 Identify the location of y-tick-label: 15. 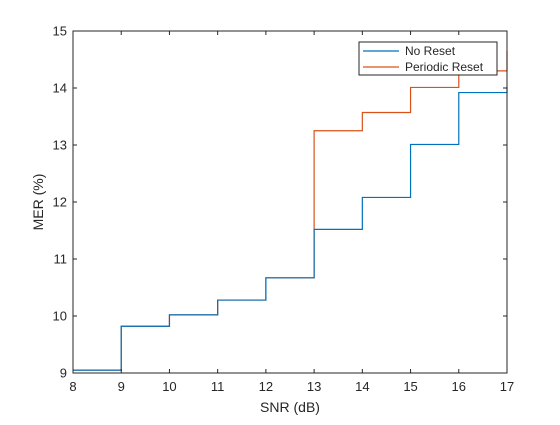
(60, 31).